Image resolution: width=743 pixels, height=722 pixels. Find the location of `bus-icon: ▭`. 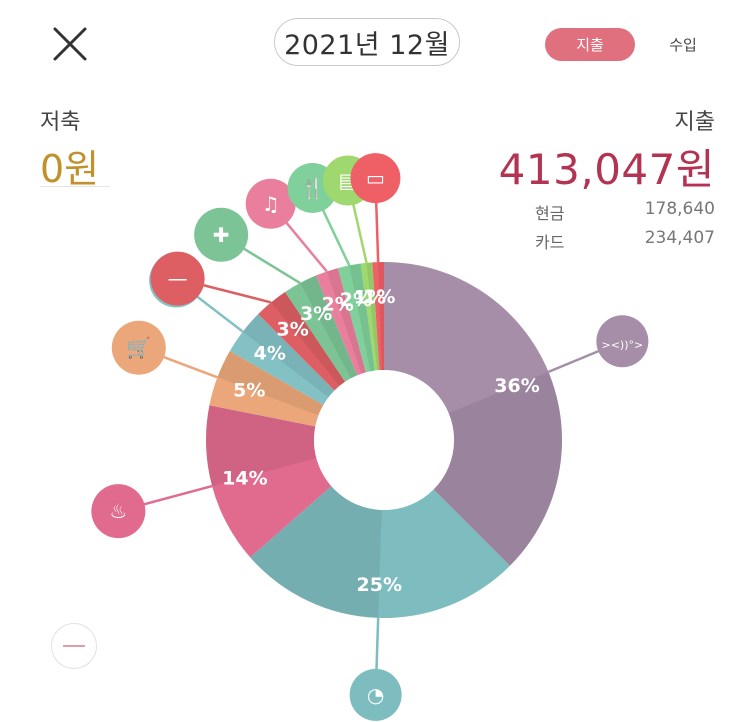

bus-icon: ▭ is located at coordinates (375, 178).